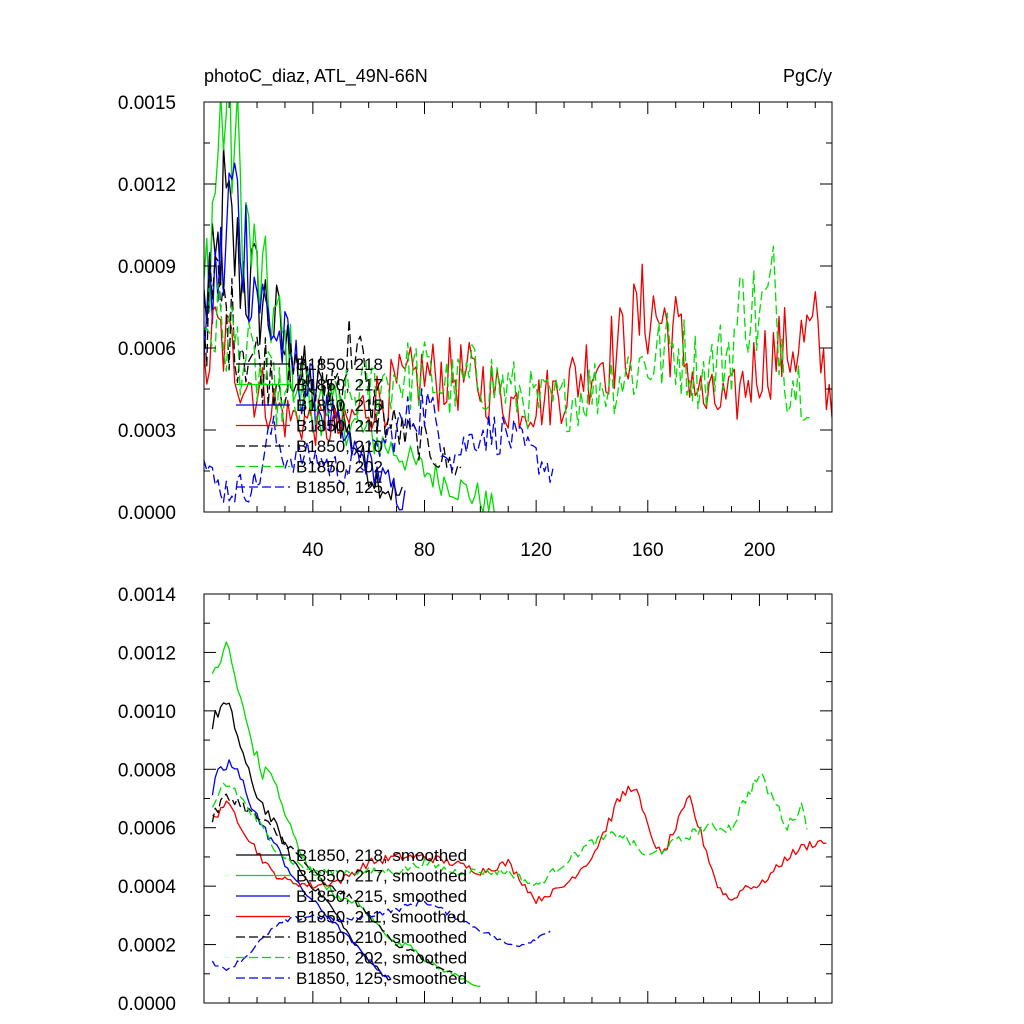 This screenshot has height=1024, width=1024. What do you see at coordinates (147, 1004) in the screenshot?
I see `bottom-y-tick-label: 0.0000` at bounding box center [147, 1004].